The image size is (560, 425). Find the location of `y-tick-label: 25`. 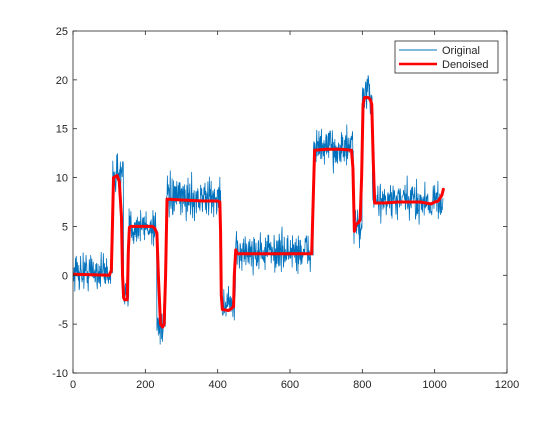

y-tick-label: 25 is located at coordinates (62, 32).